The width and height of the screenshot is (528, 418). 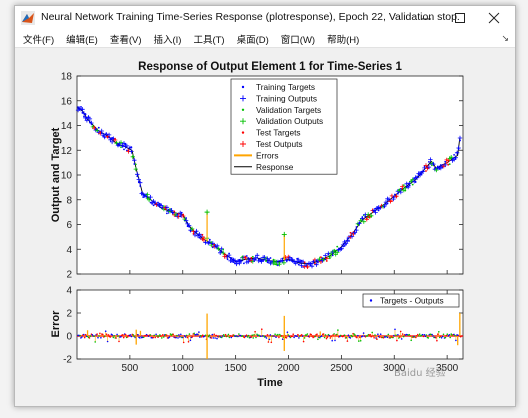 I want to click on error-xtick-label: 1500, so click(x=236, y=368).